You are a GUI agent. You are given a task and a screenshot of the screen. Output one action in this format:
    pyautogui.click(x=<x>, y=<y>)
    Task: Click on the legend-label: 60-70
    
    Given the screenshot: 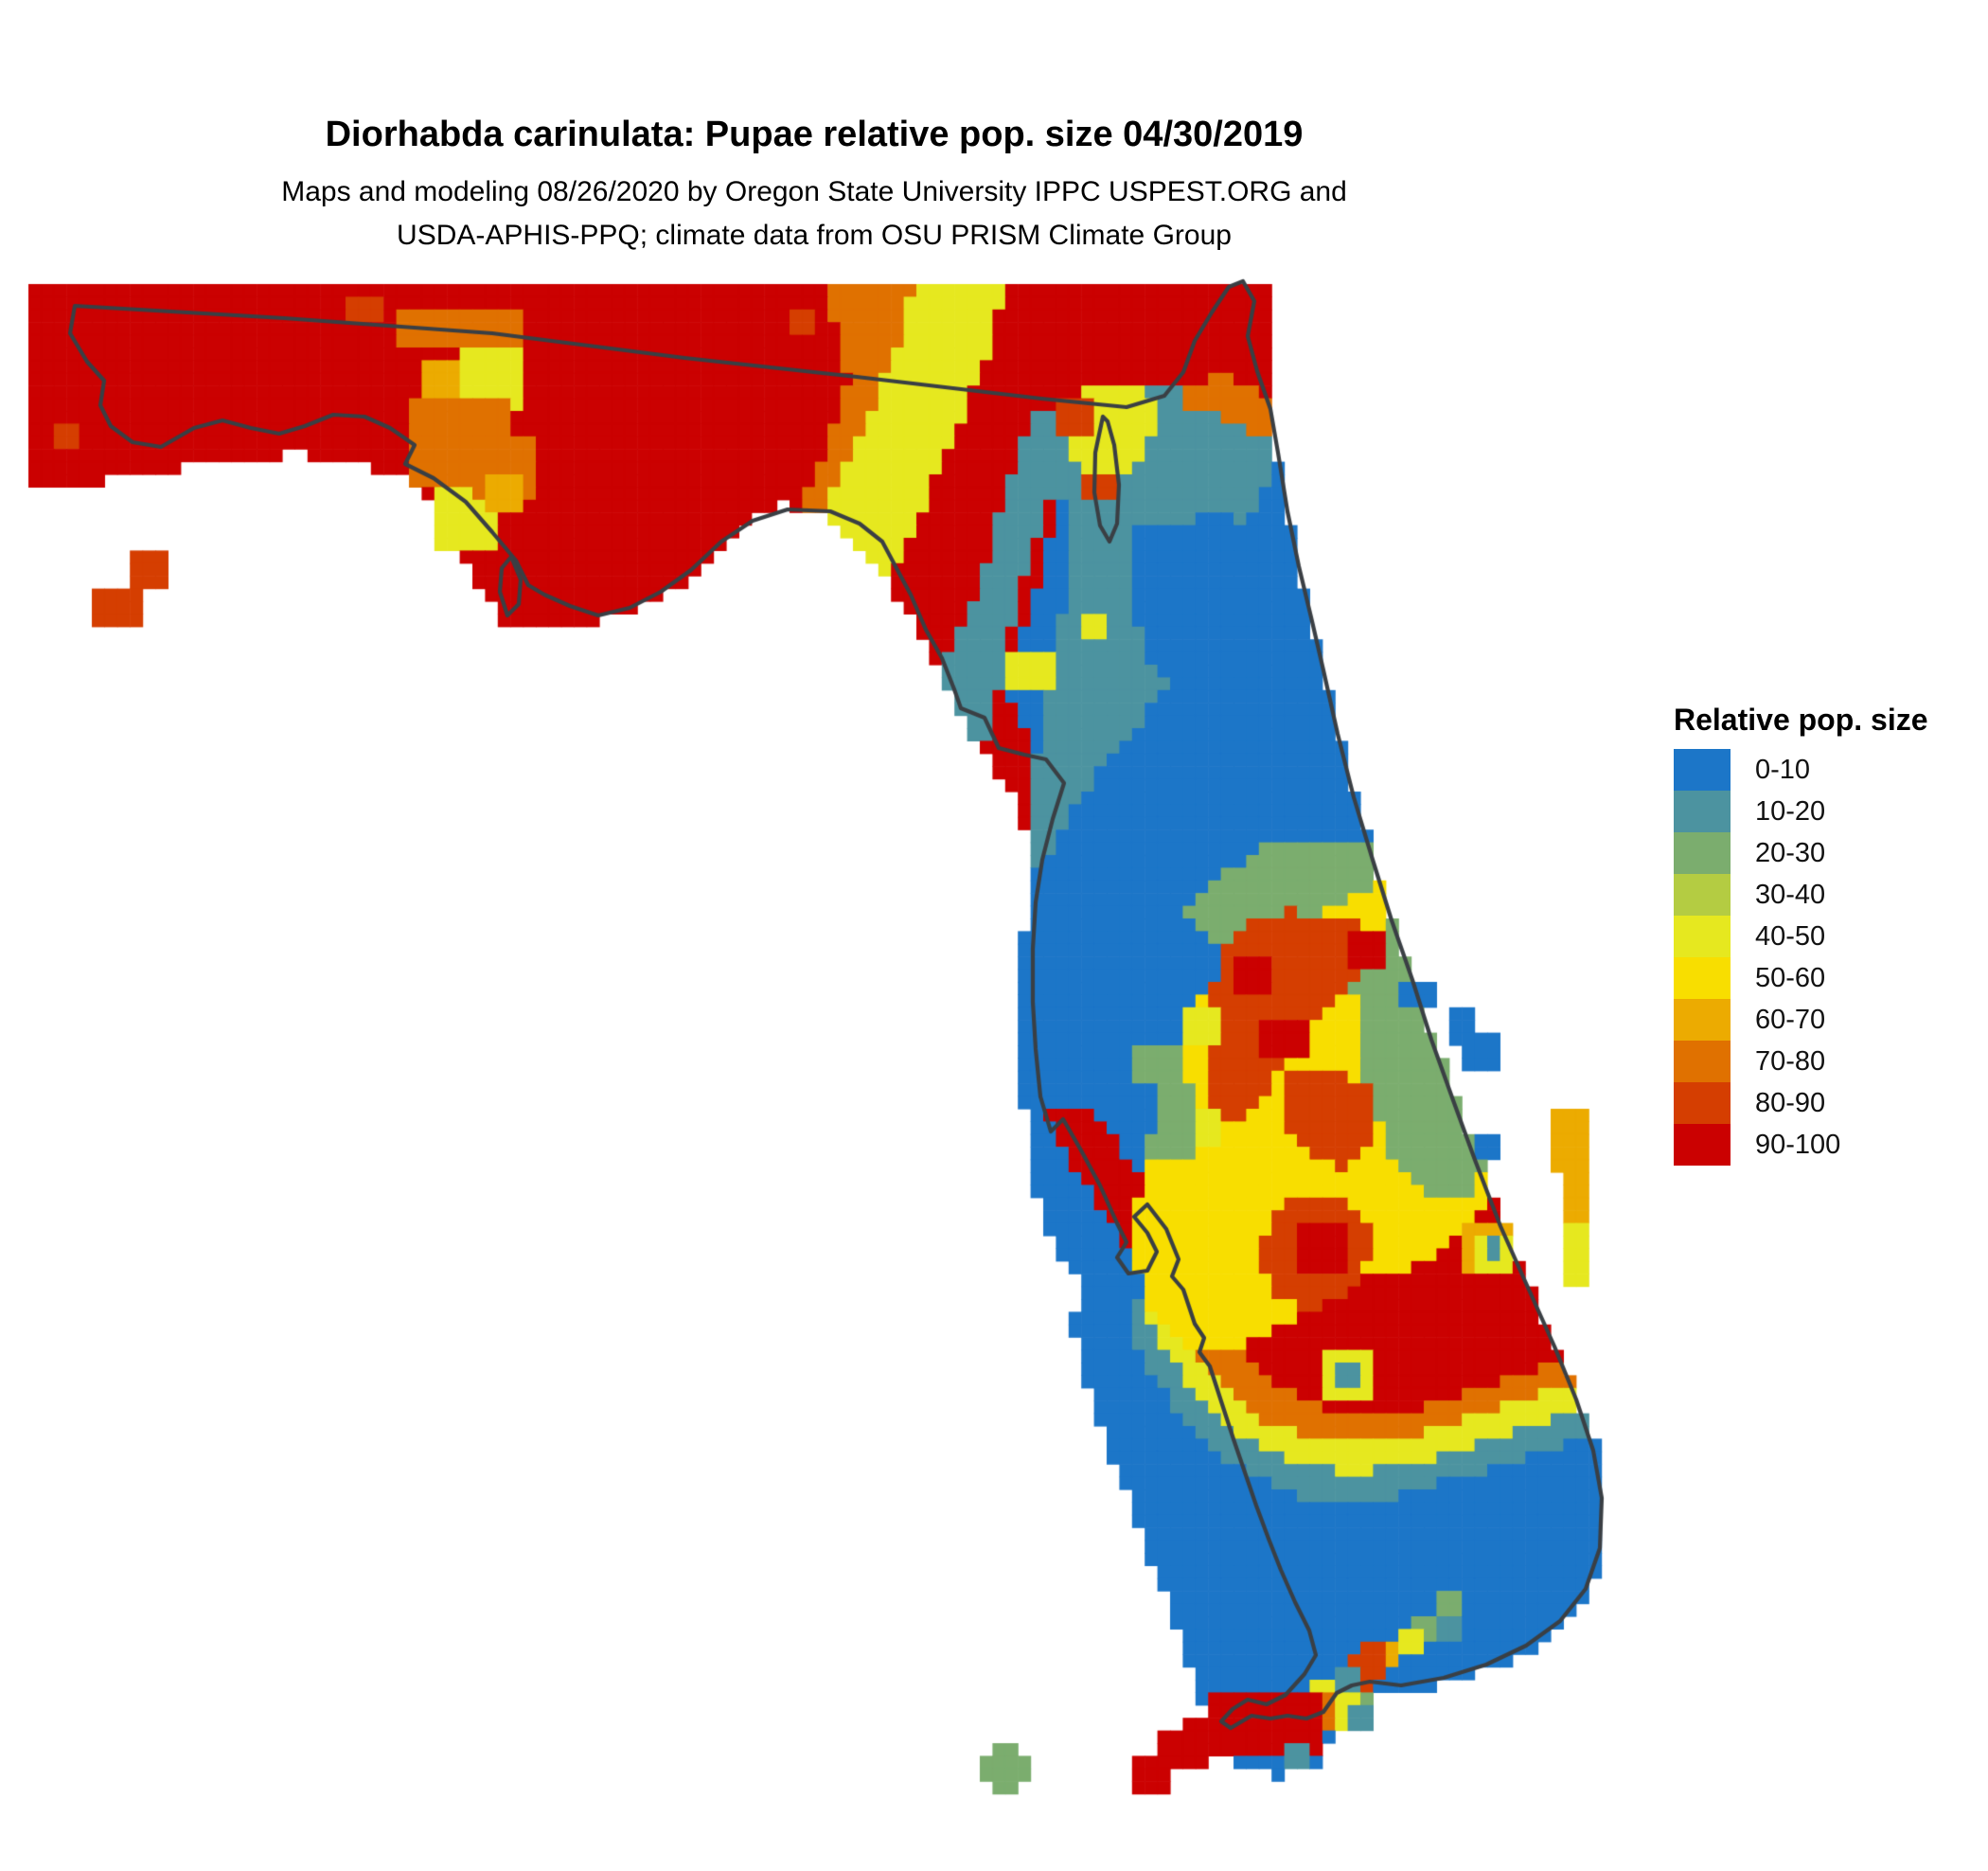 What is the action you would take?
    pyautogui.click(x=1790, y=1019)
    